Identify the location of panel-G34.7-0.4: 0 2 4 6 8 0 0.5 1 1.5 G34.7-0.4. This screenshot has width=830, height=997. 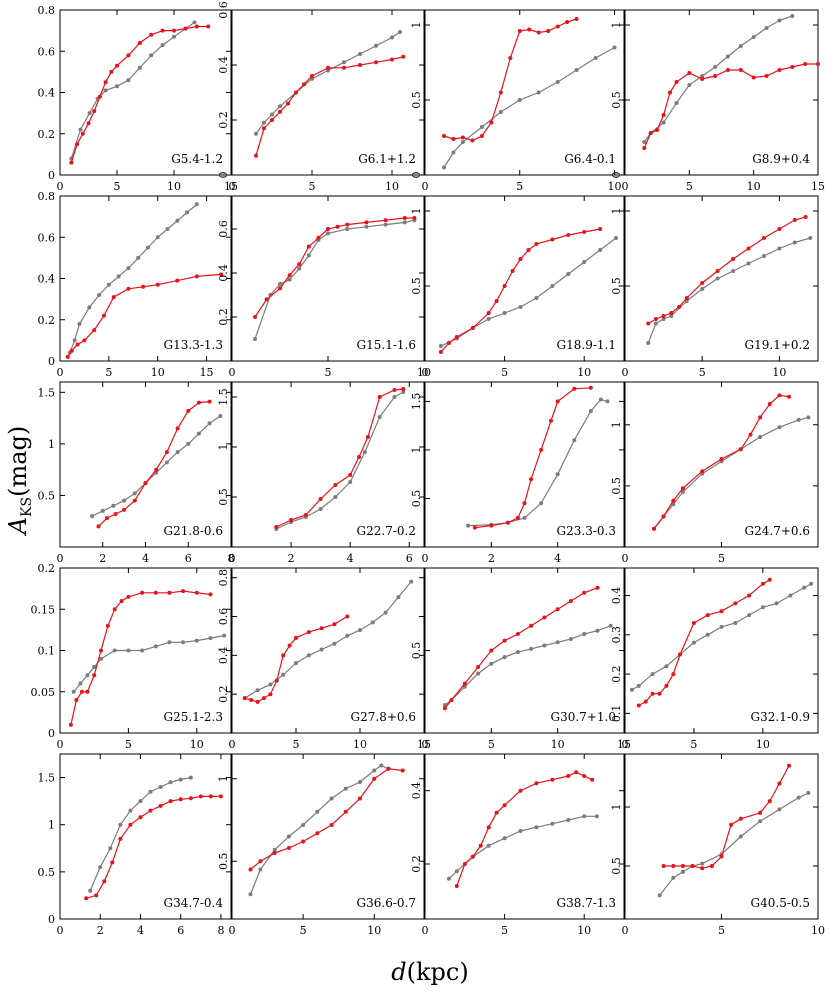
(135, 845).